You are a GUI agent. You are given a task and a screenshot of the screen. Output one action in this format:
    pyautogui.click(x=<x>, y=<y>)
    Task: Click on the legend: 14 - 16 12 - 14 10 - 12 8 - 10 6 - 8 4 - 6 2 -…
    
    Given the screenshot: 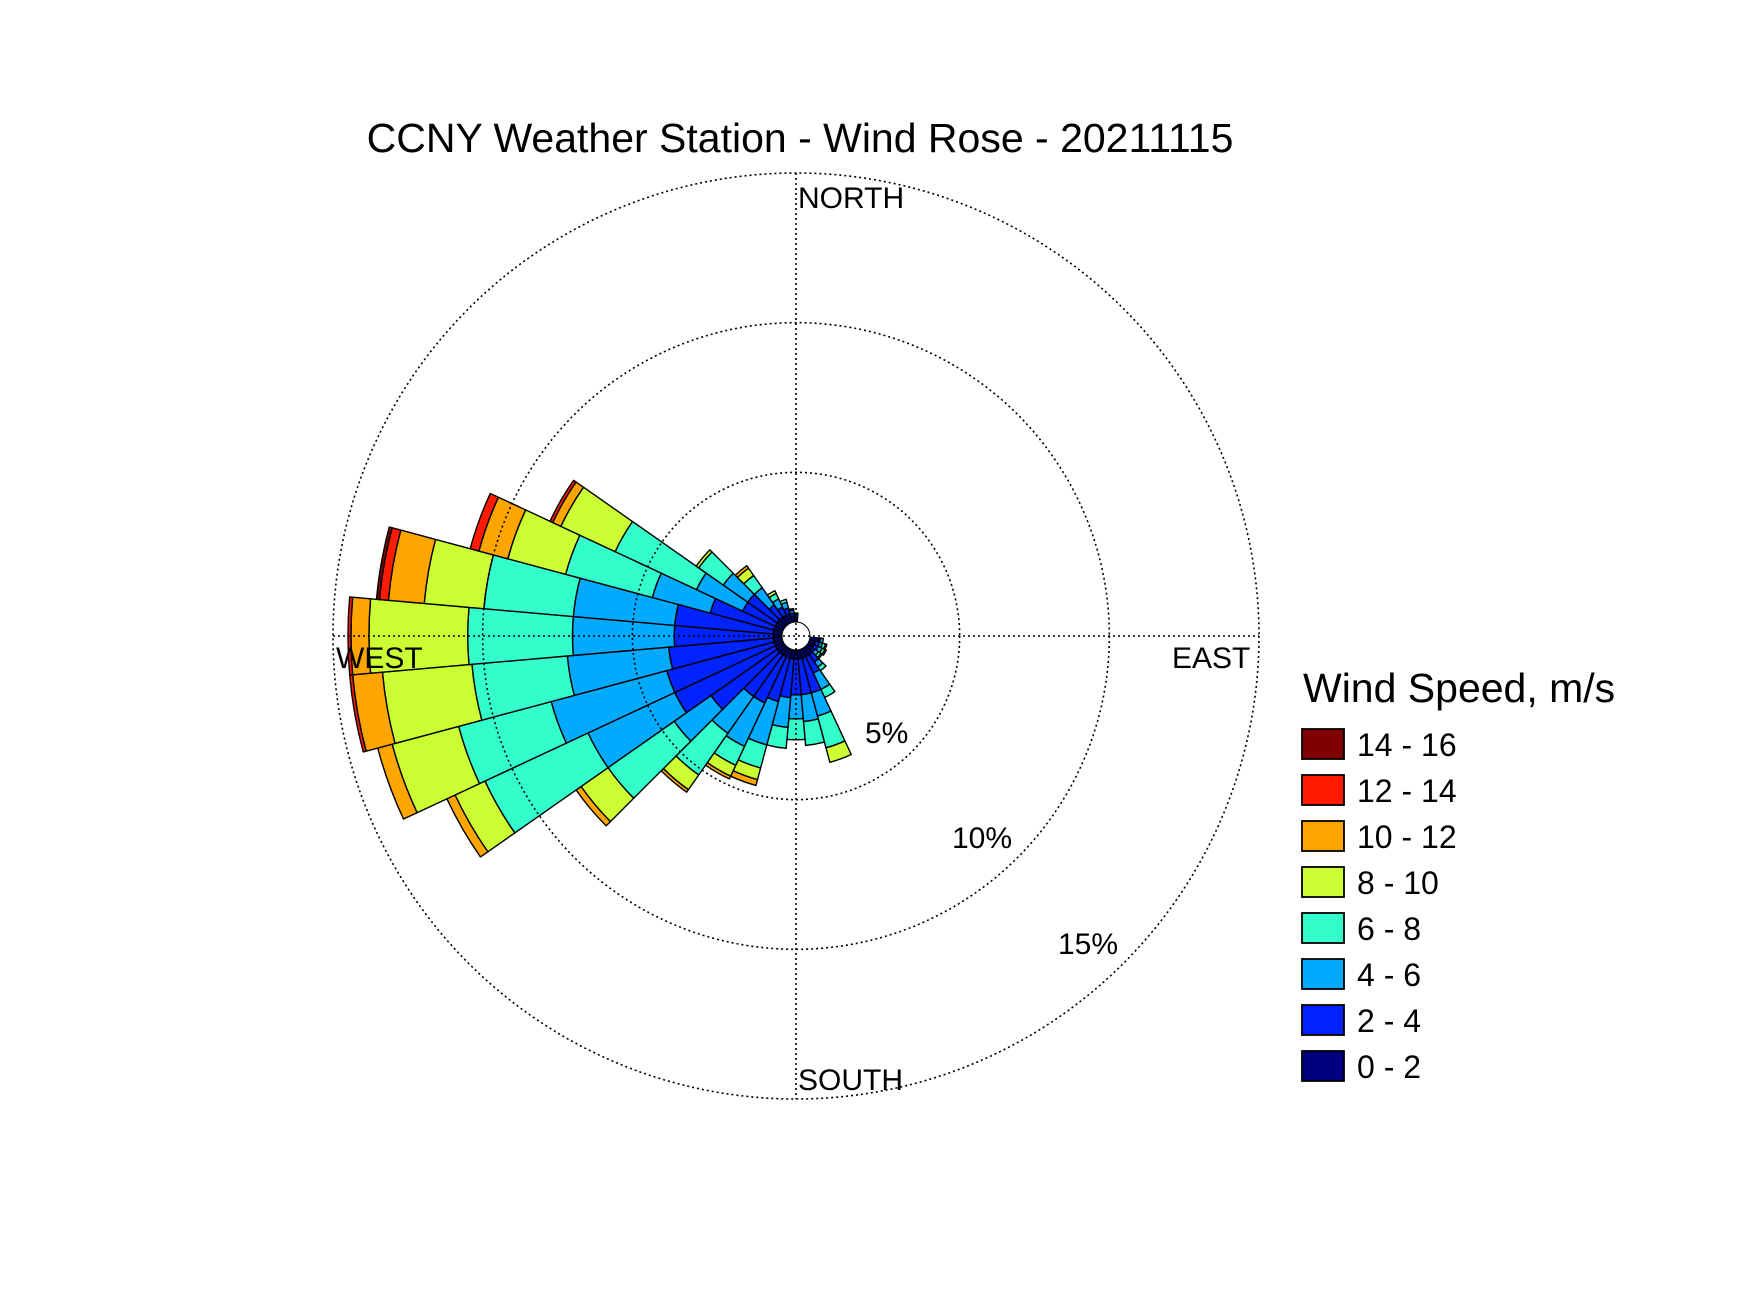 What is the action you would take?
    pyautogui.click(x=1379, y=906)
    